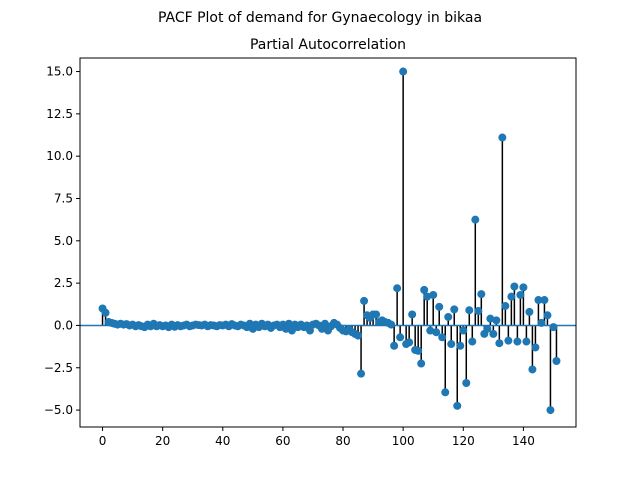  Describe the element at coordinates (63, 283) in the screenshot. I see `y-tick-label: 2.5` at that location.